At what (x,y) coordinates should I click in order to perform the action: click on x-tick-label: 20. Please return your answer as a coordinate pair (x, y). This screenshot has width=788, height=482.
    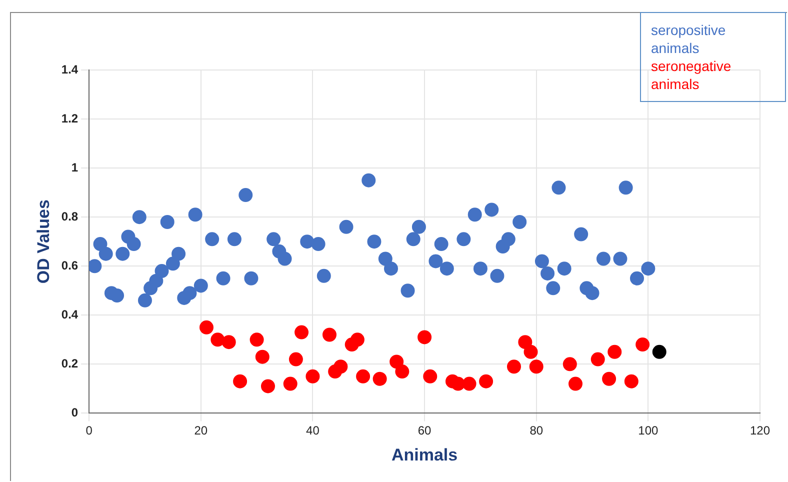
    Looking at the image, I should click on (201, 431).